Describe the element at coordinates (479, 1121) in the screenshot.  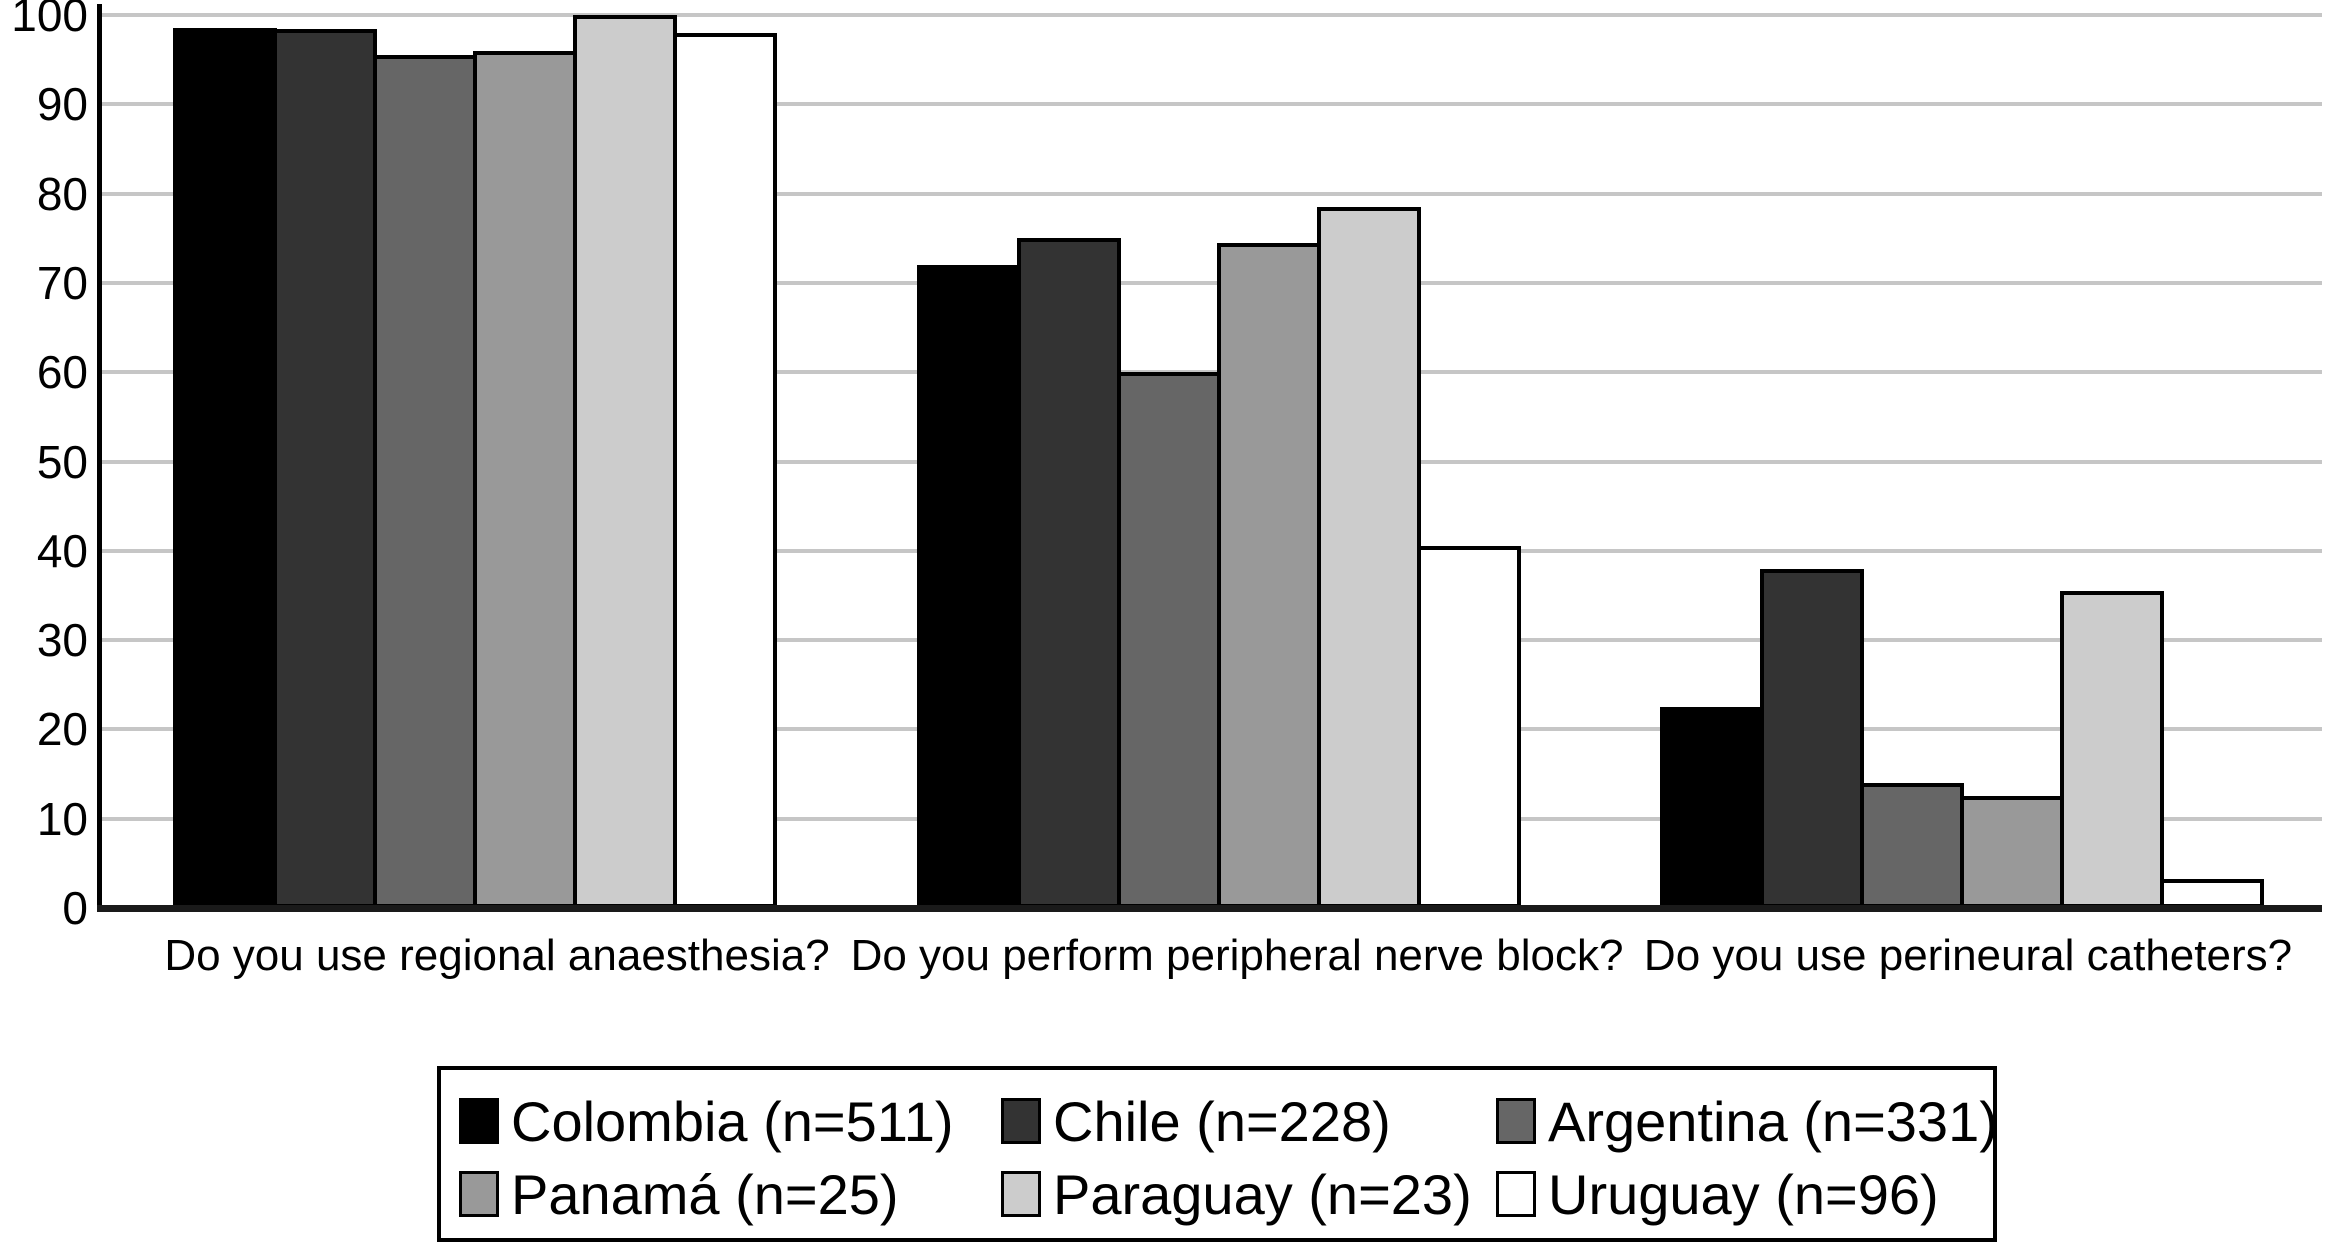
I see `legend-swatch-colombia` at that location.